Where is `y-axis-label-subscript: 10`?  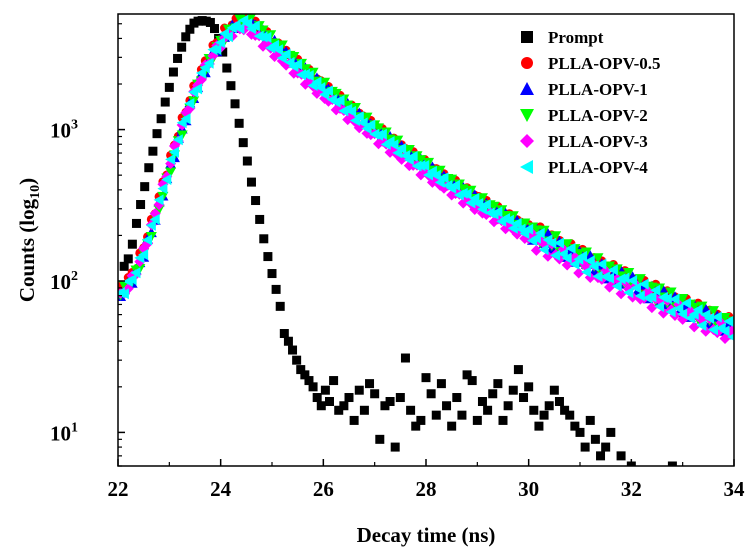
y-axis-label-subscript: 10 is located at coordinates (35, 192).